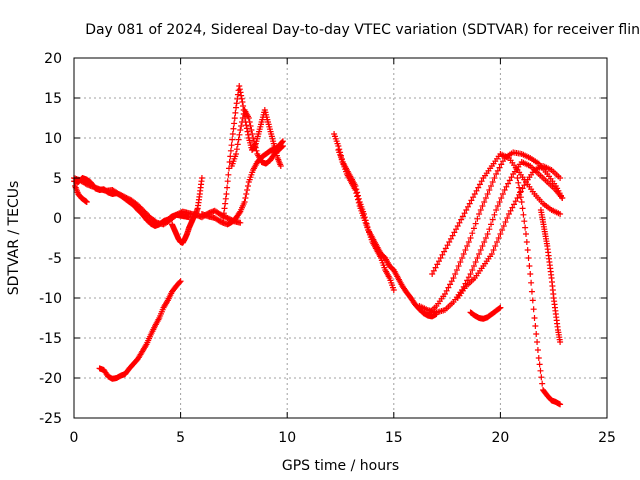  I want to click on series-arc-m-rise, so click(496, 214).